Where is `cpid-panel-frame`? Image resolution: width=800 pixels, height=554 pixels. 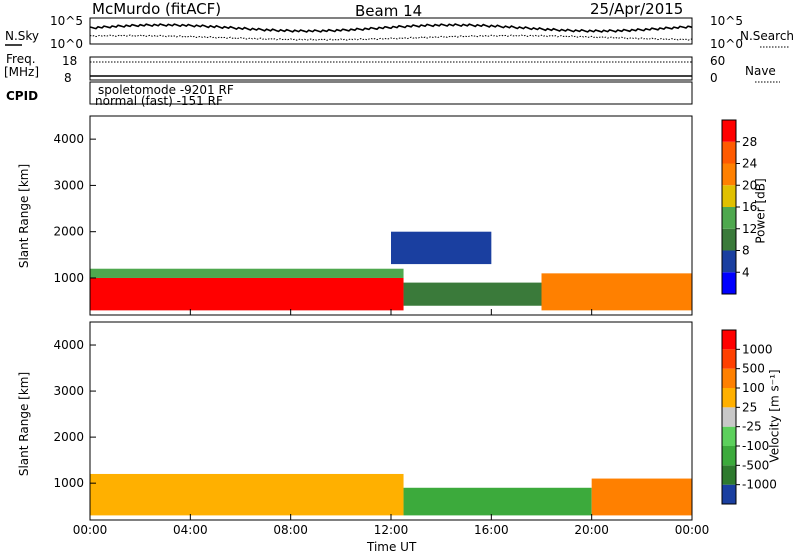
cpid-panel-frame is located at coordinates (391, 93).